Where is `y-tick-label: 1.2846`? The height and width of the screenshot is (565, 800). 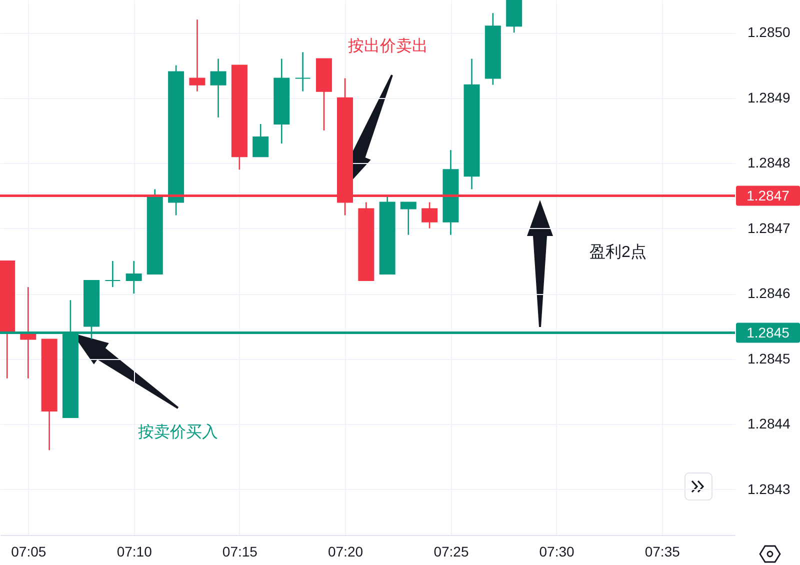
y-tick-label: 1.2846 is located at coordinates (769, 293).